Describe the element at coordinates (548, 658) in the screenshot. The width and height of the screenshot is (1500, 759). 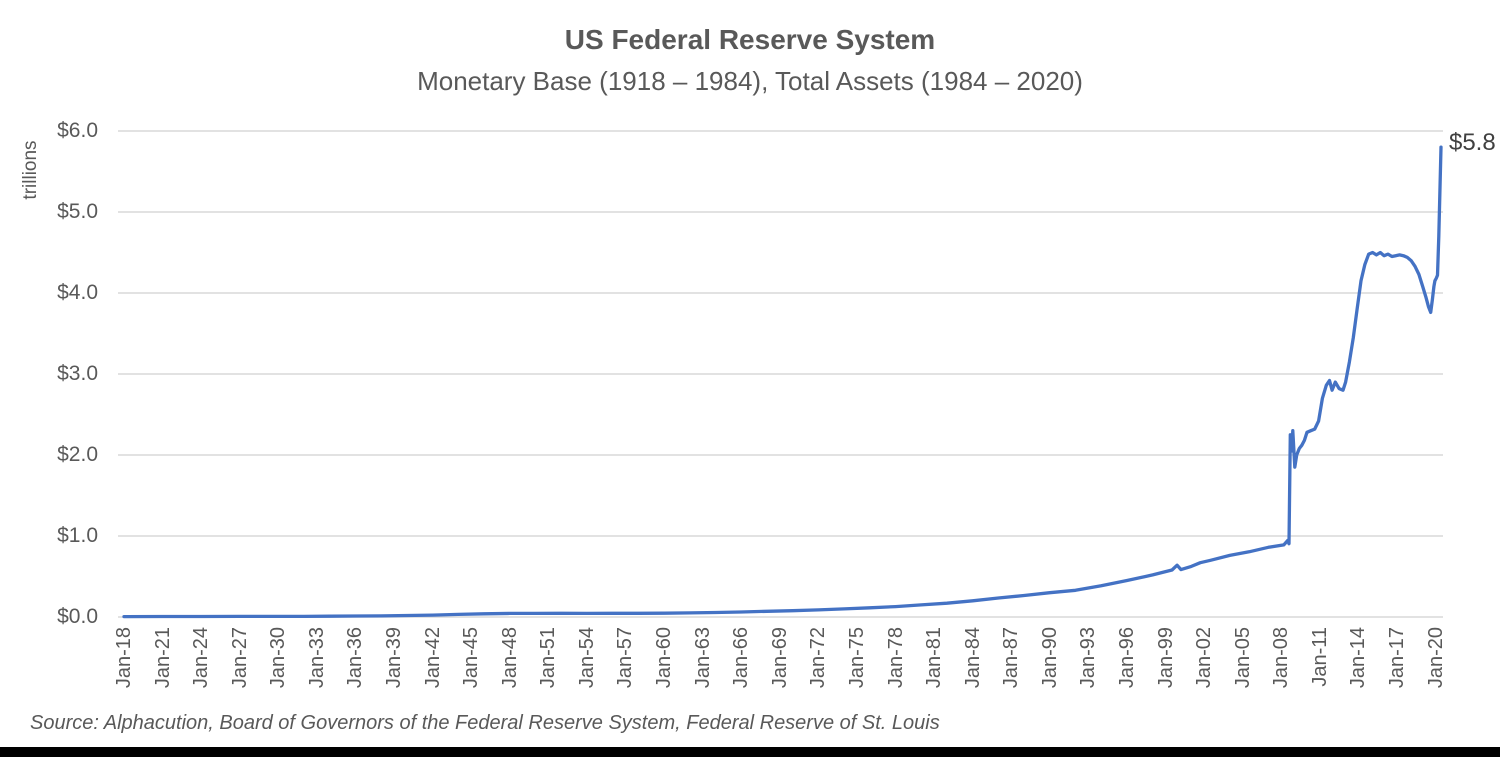
I see `x-tick-label: Jan-51` at that location.